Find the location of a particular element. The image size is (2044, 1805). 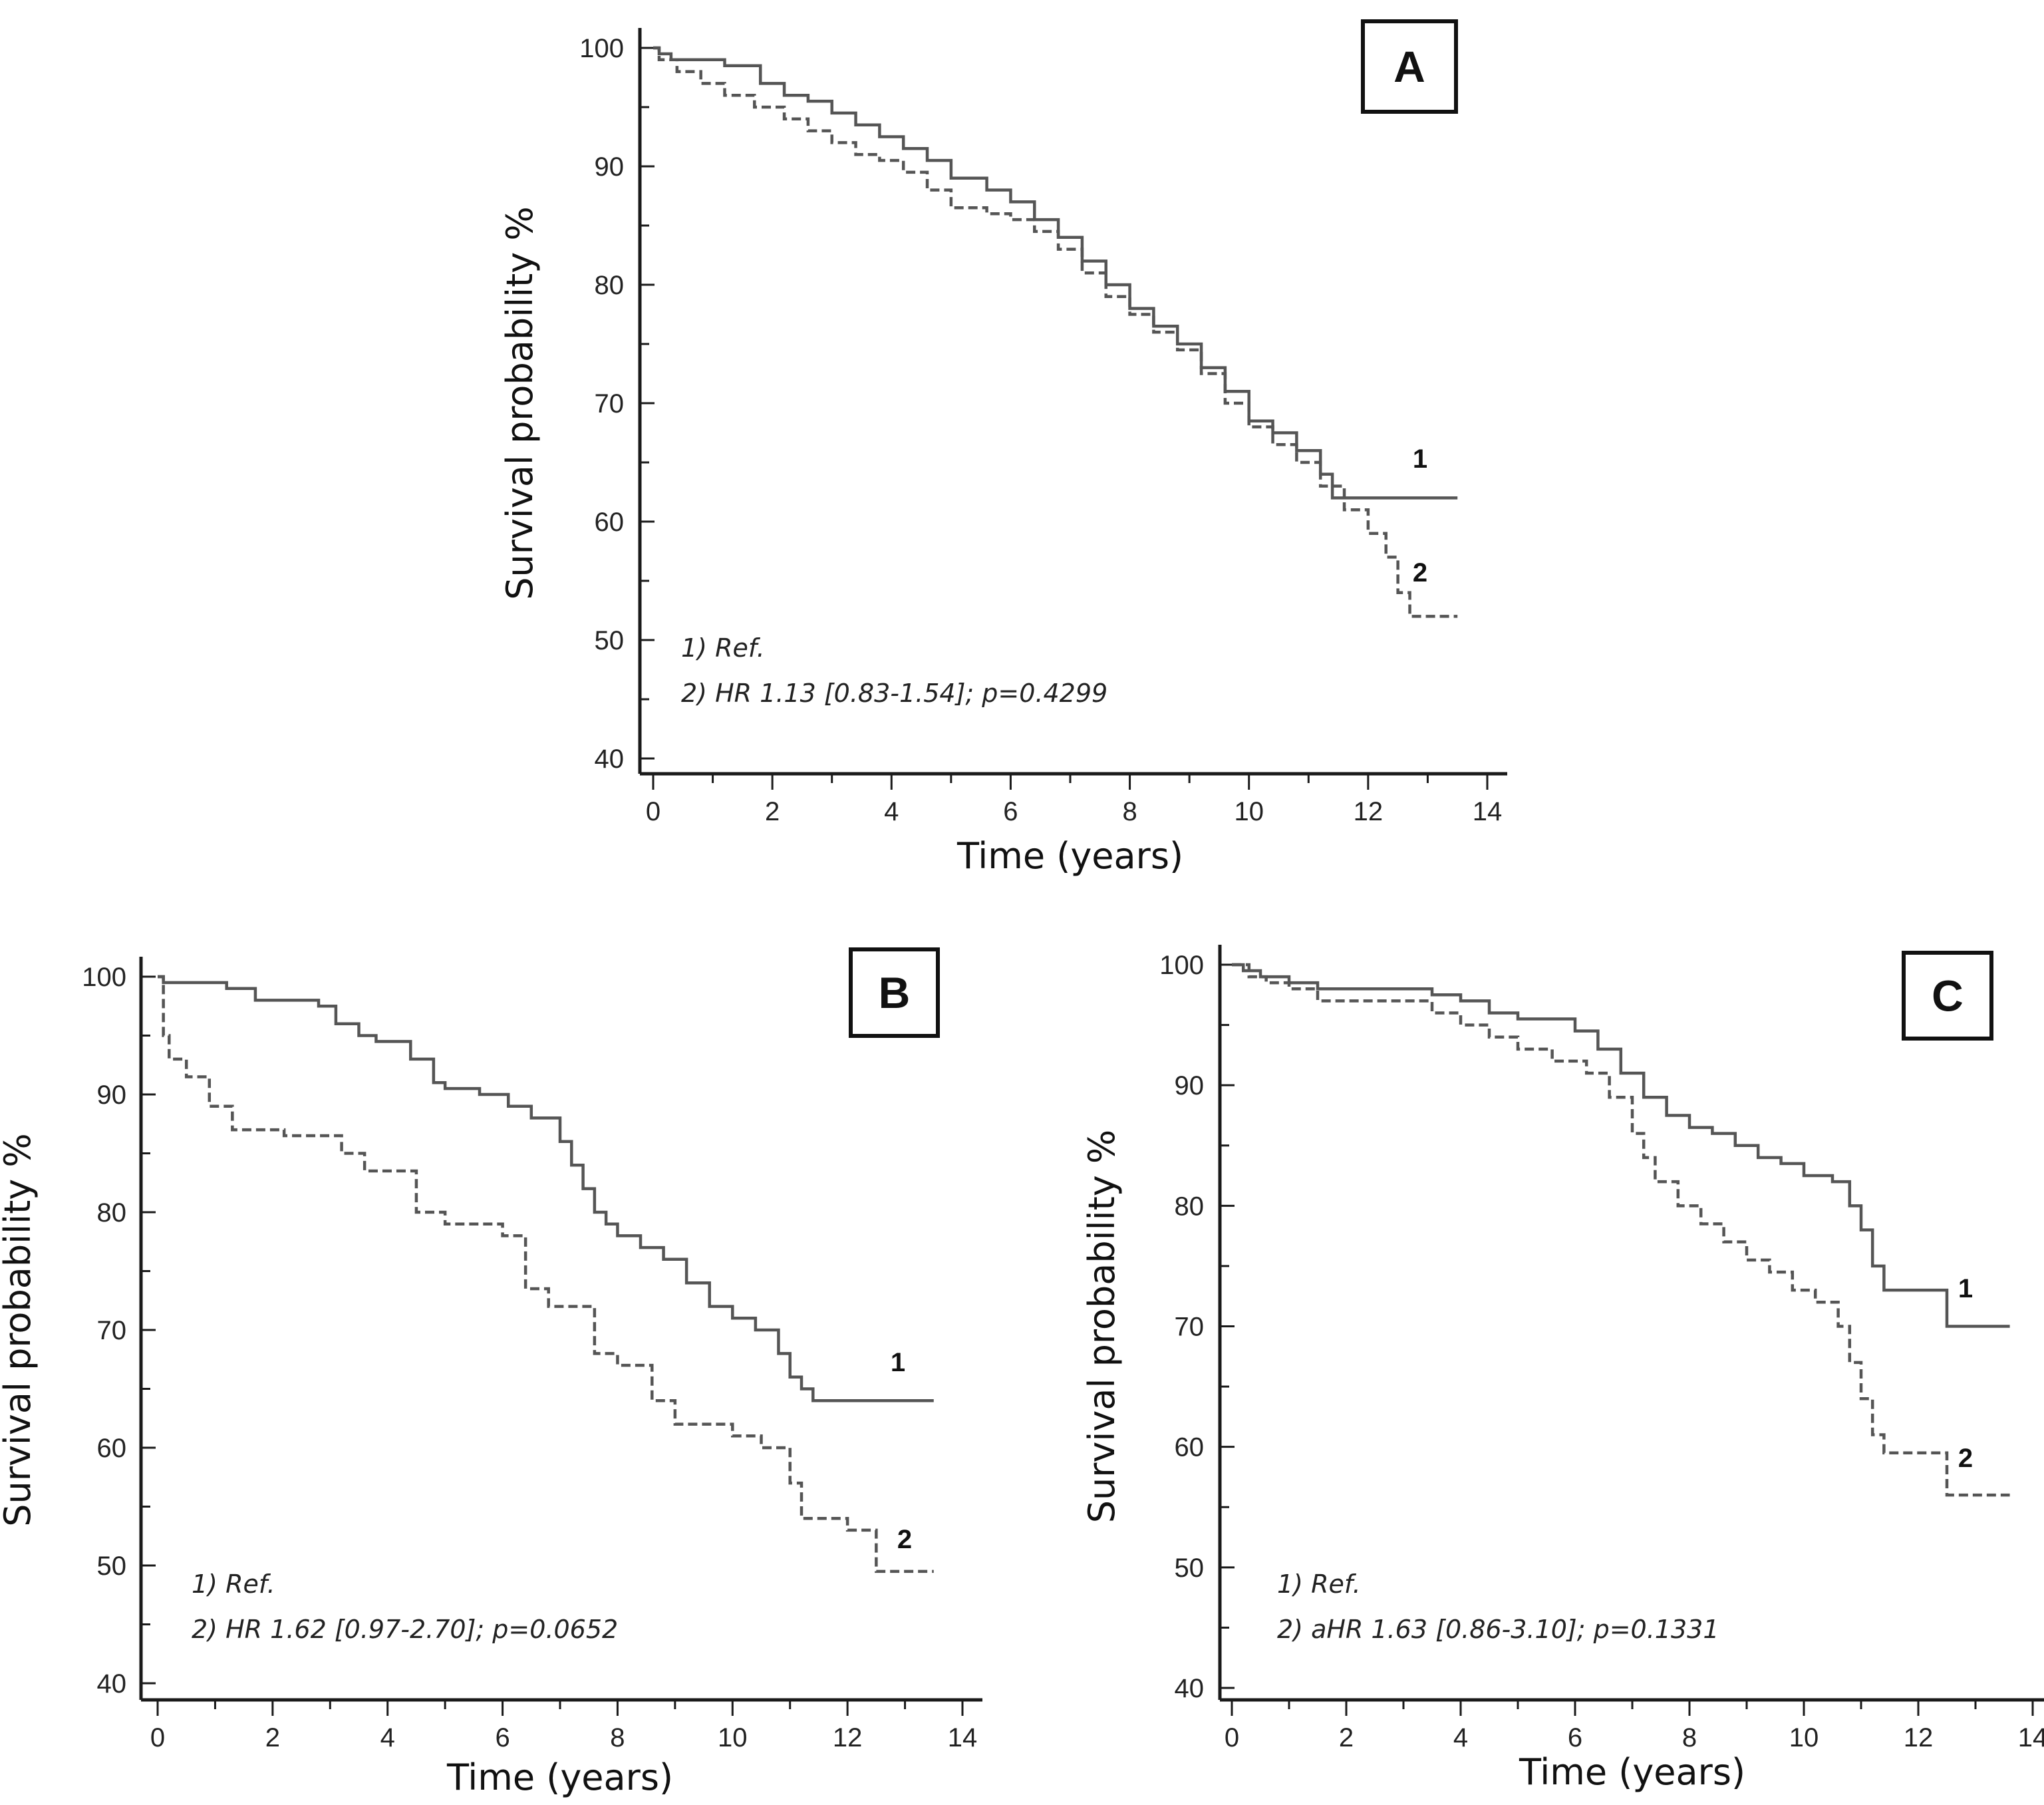

panel-label: C is located at coordinates (1948, 996).